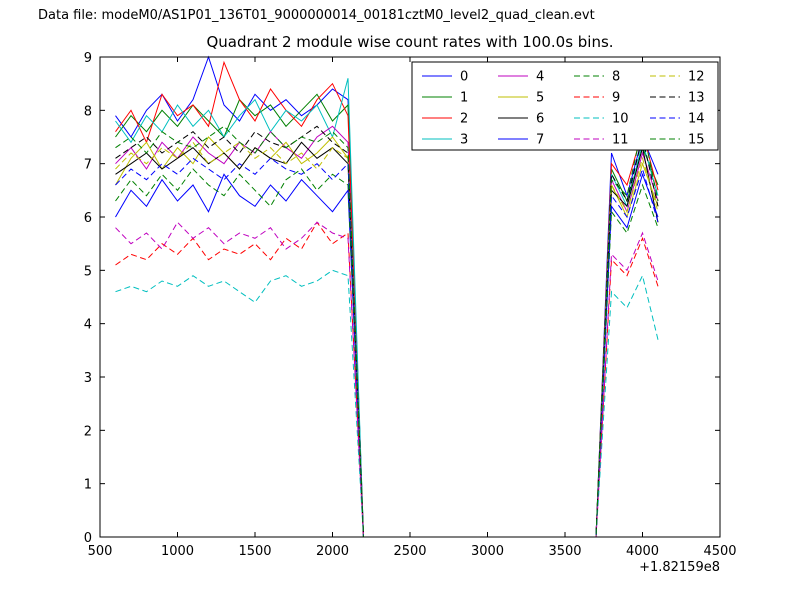 This screenshot has height=600, width=800. What do you see at coordinates (620, 119) in the screenshot?
I see `legend-label-10: 10` at bounding box center [620, 119].